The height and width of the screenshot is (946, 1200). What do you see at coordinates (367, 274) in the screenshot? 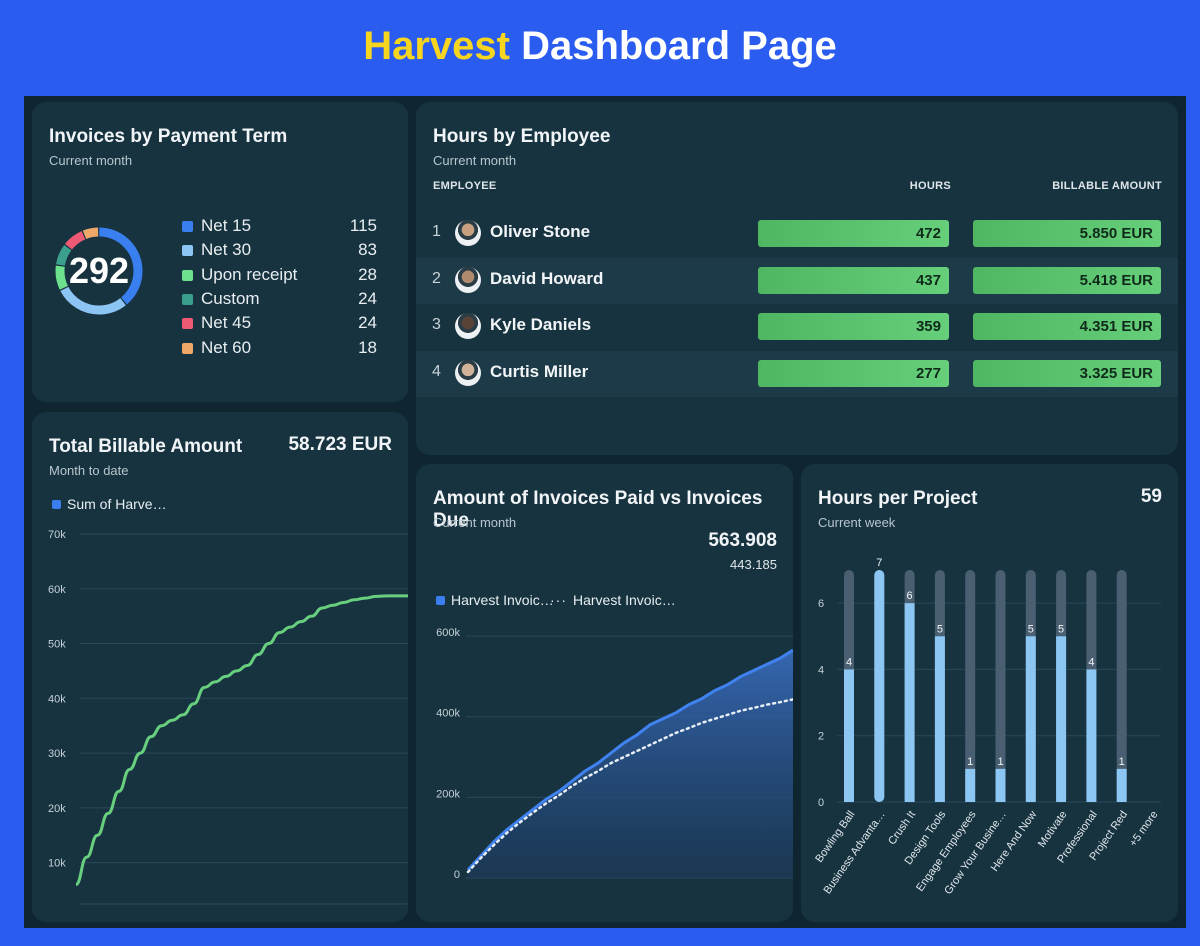
I see `legend-value: 28` at bounding box center [367, 274].